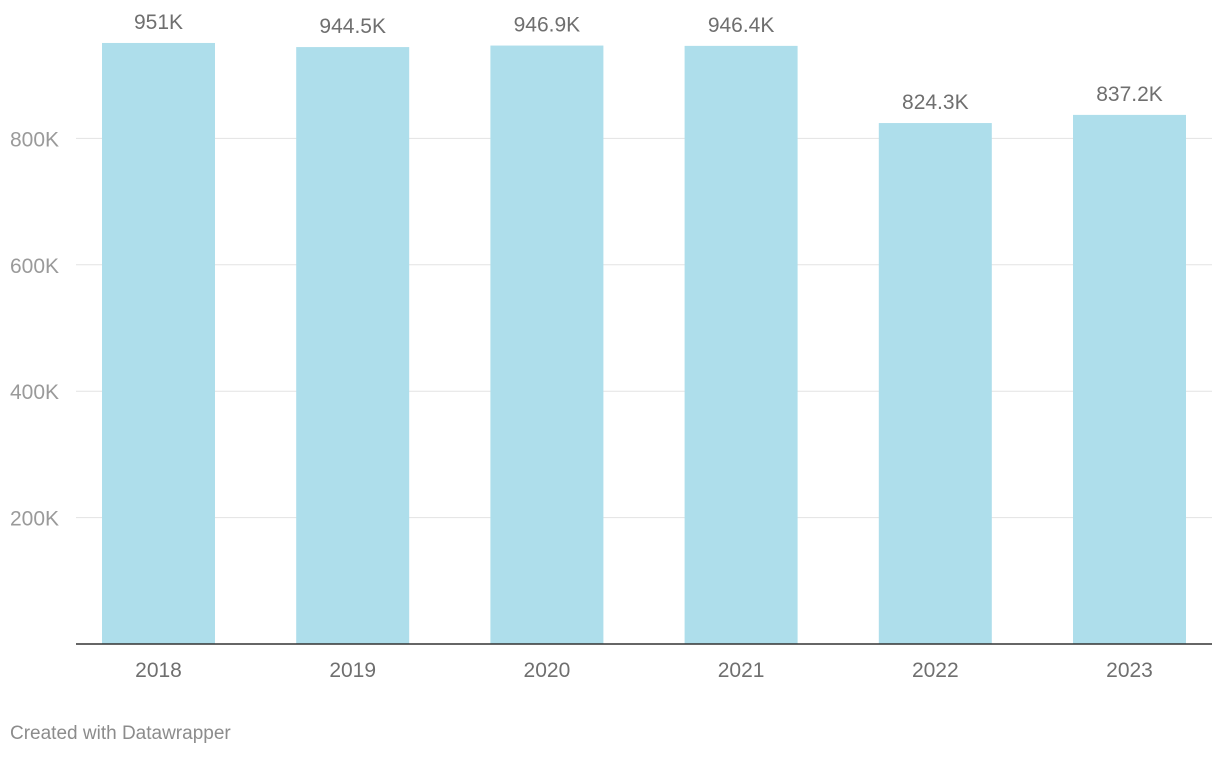 This screenshot has height=758, width=1220. Describe the element at coordinates (158, 670) in the screenshot. I see `x-tick-label-2018: 2018` at that location.